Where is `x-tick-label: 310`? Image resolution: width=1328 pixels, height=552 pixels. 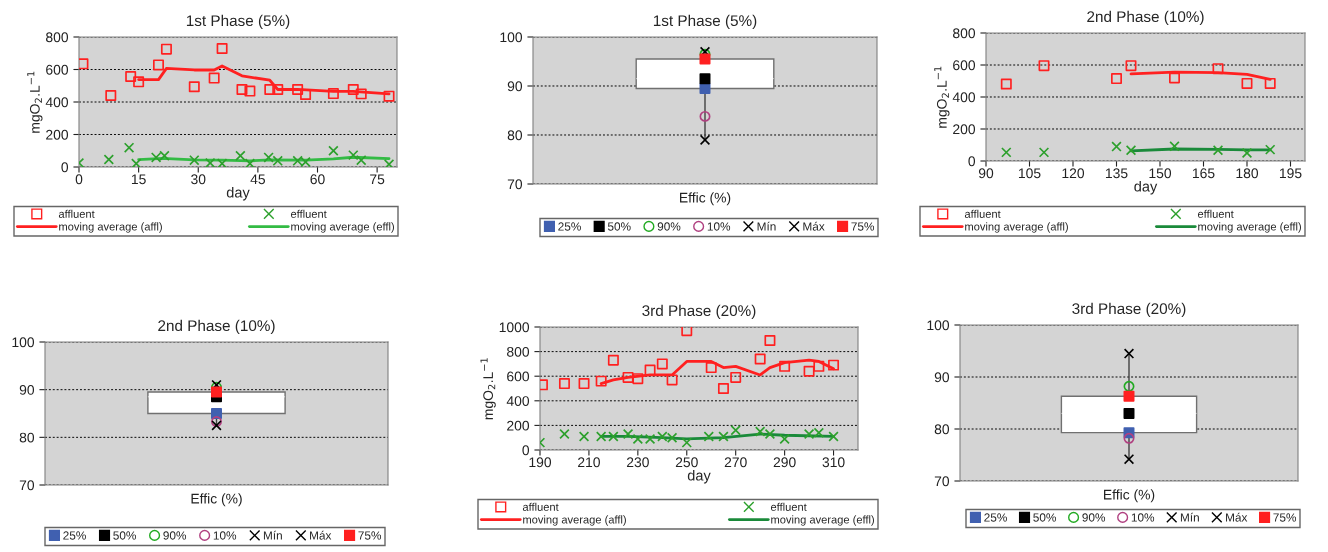 x-tick-label: 310 is located at coordinates (833, 462).